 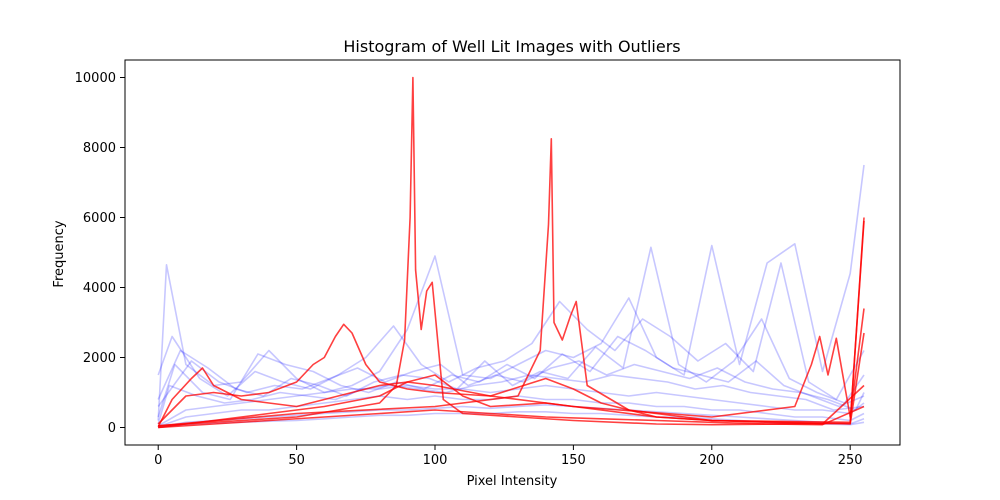 I want to click on x-axis-label: Pixel Intensity, so click(x=512, y=481).